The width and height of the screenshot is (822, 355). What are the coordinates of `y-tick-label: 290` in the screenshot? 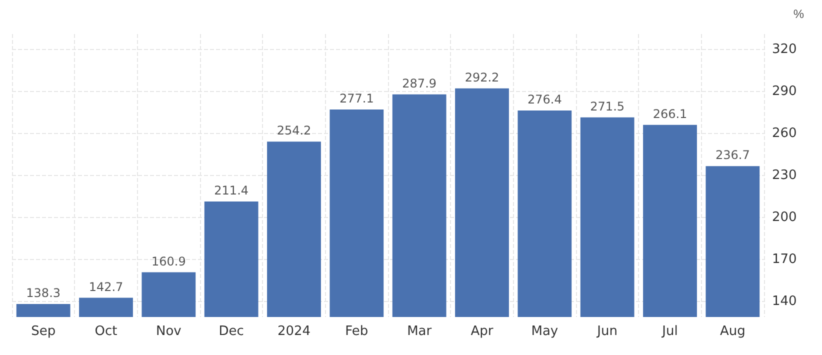 It's located at (784, 91).